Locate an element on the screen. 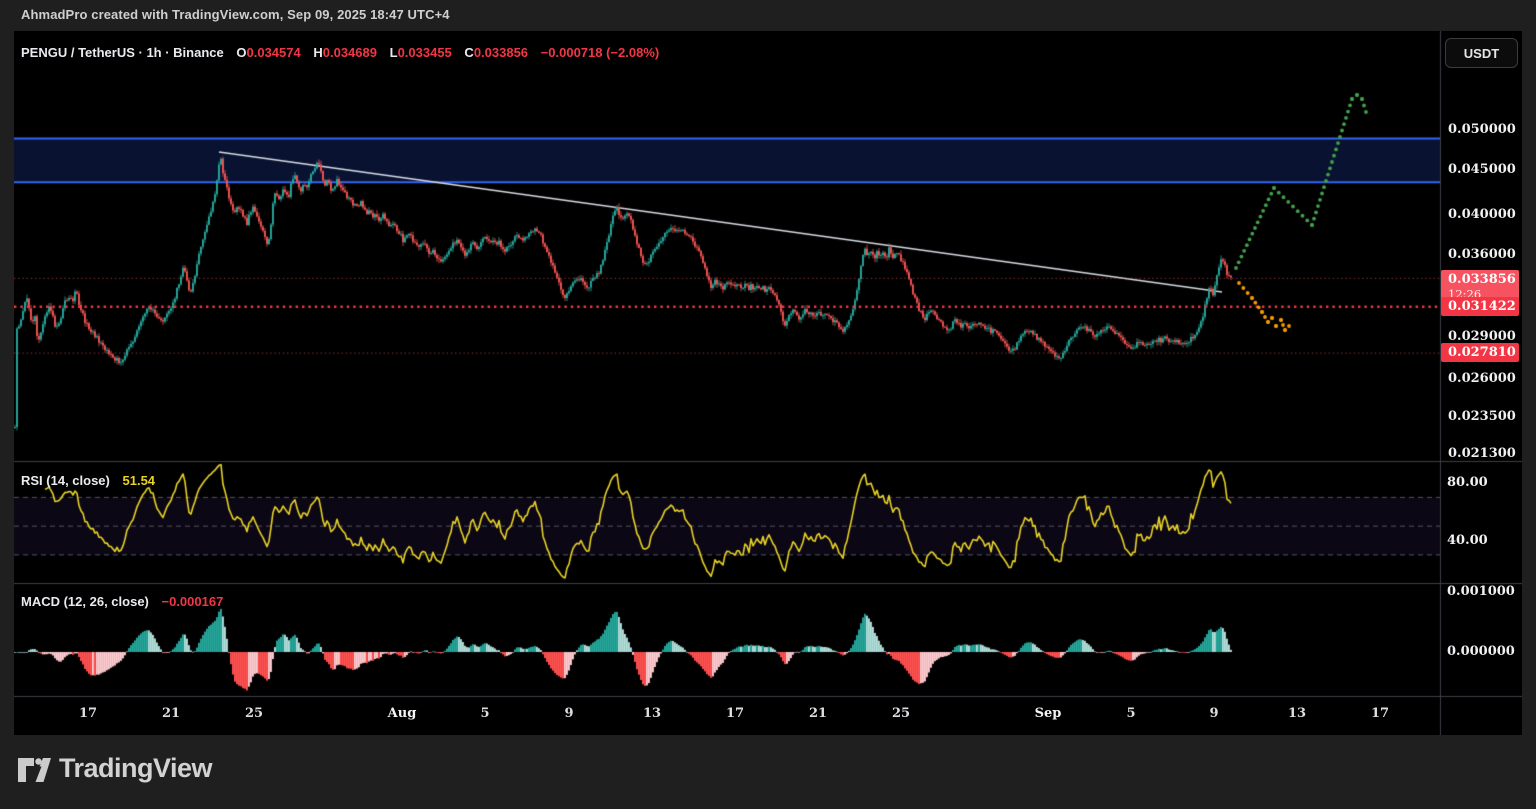 The width and height of the screenshot is (1536, 809). close-label: C is located at coordinates (469, 52).